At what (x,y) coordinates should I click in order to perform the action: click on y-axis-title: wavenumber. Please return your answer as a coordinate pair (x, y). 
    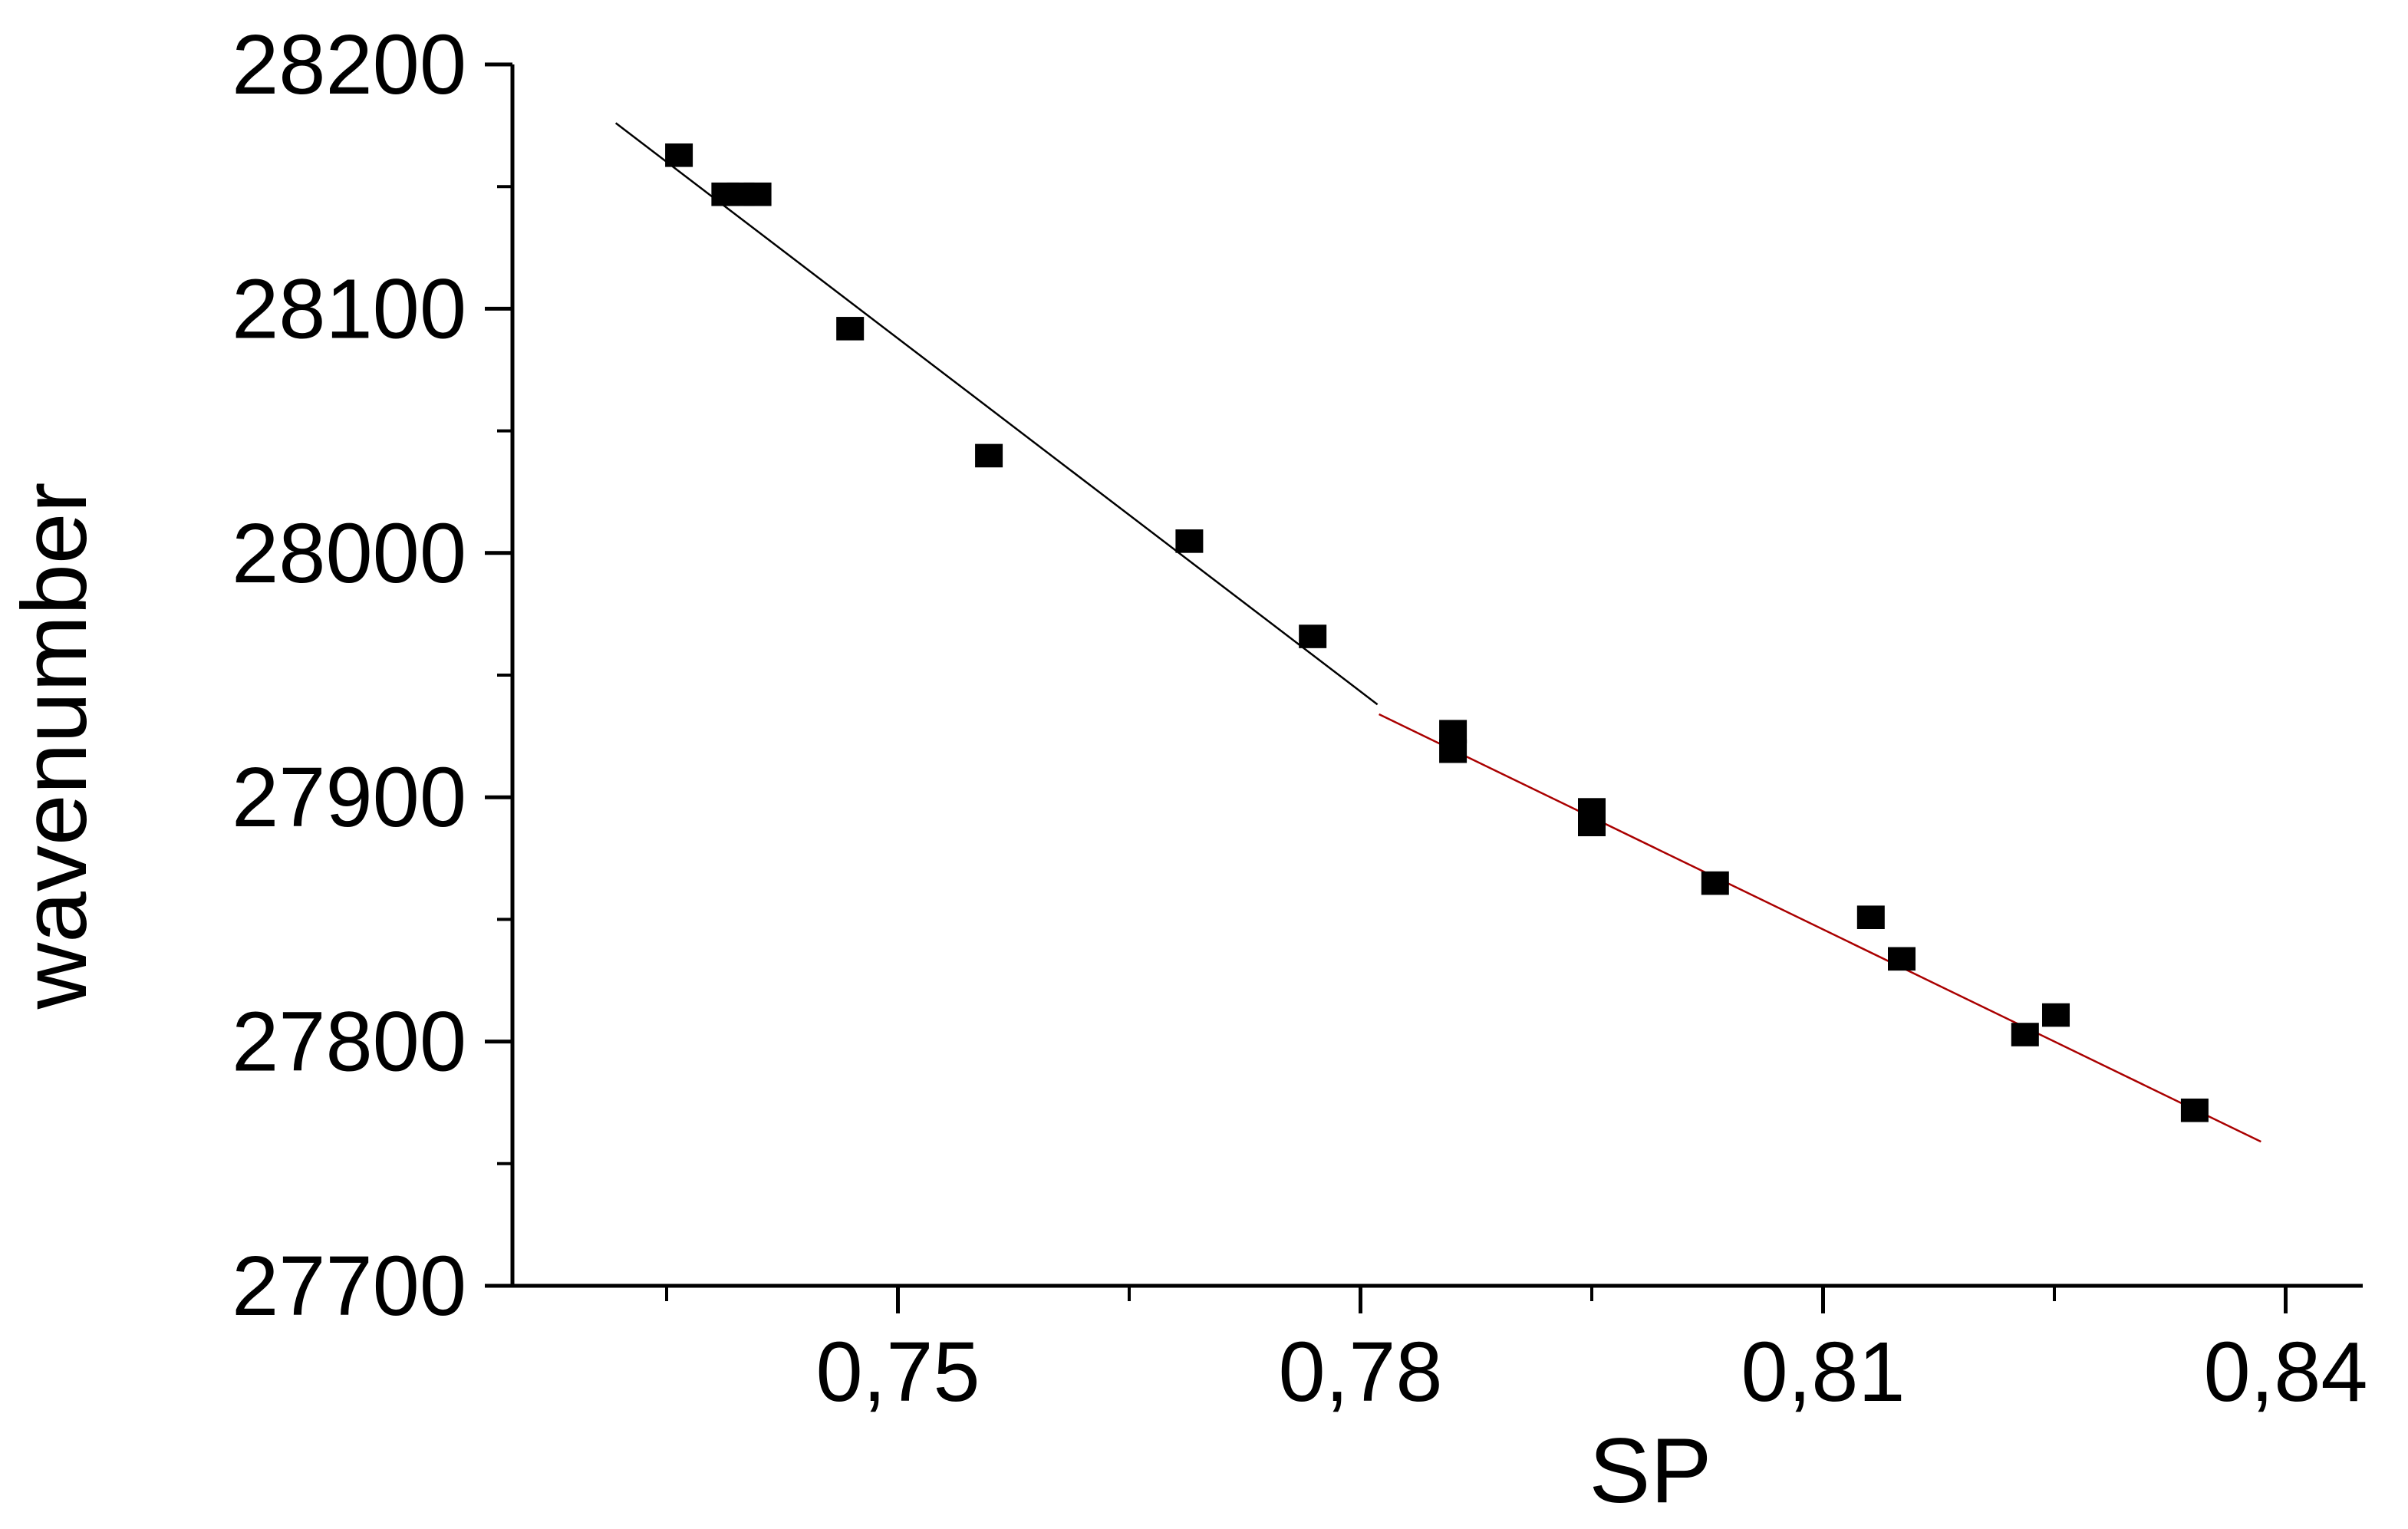
    Looking at the image, I should click on (54, 746).